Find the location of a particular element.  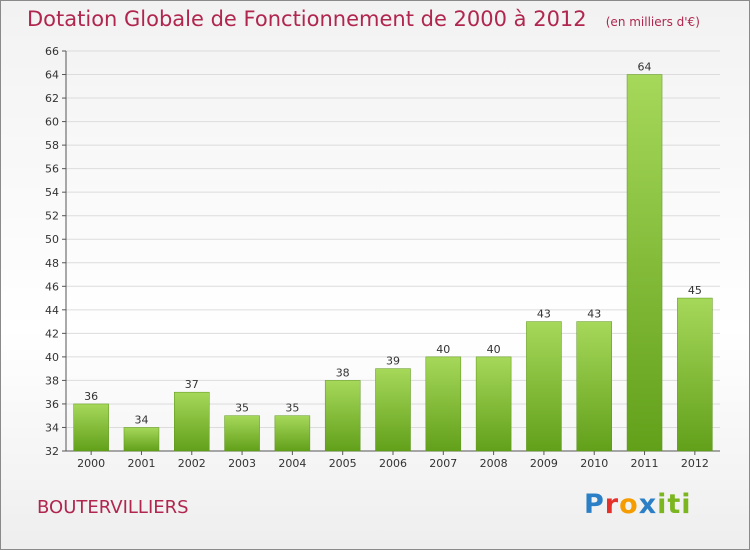

value-label-2008: 40 is located at coordinates (494, 349).